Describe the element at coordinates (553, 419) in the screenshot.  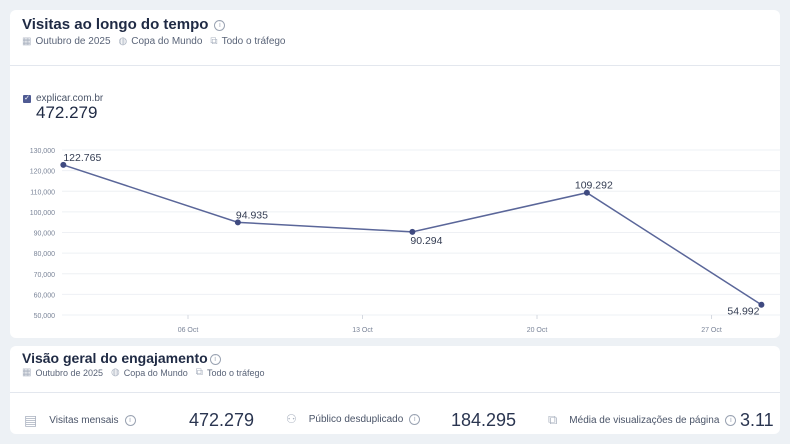
I see `pages-icon: ⧉` at that location.